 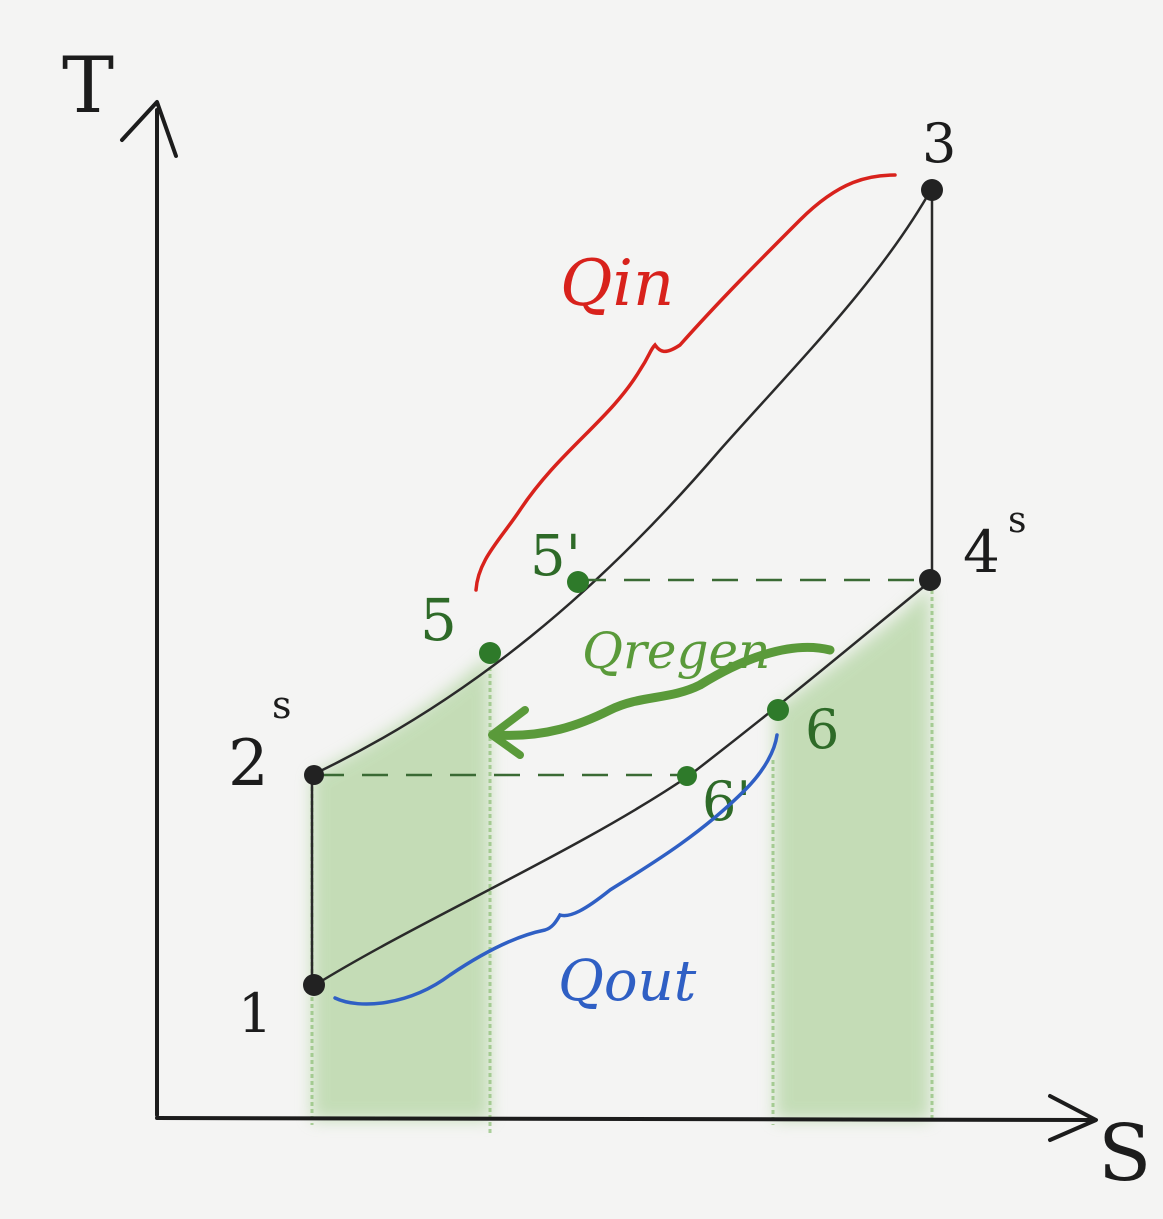 I want to click on label-point-1: 1, so click(x=255, y=1013).